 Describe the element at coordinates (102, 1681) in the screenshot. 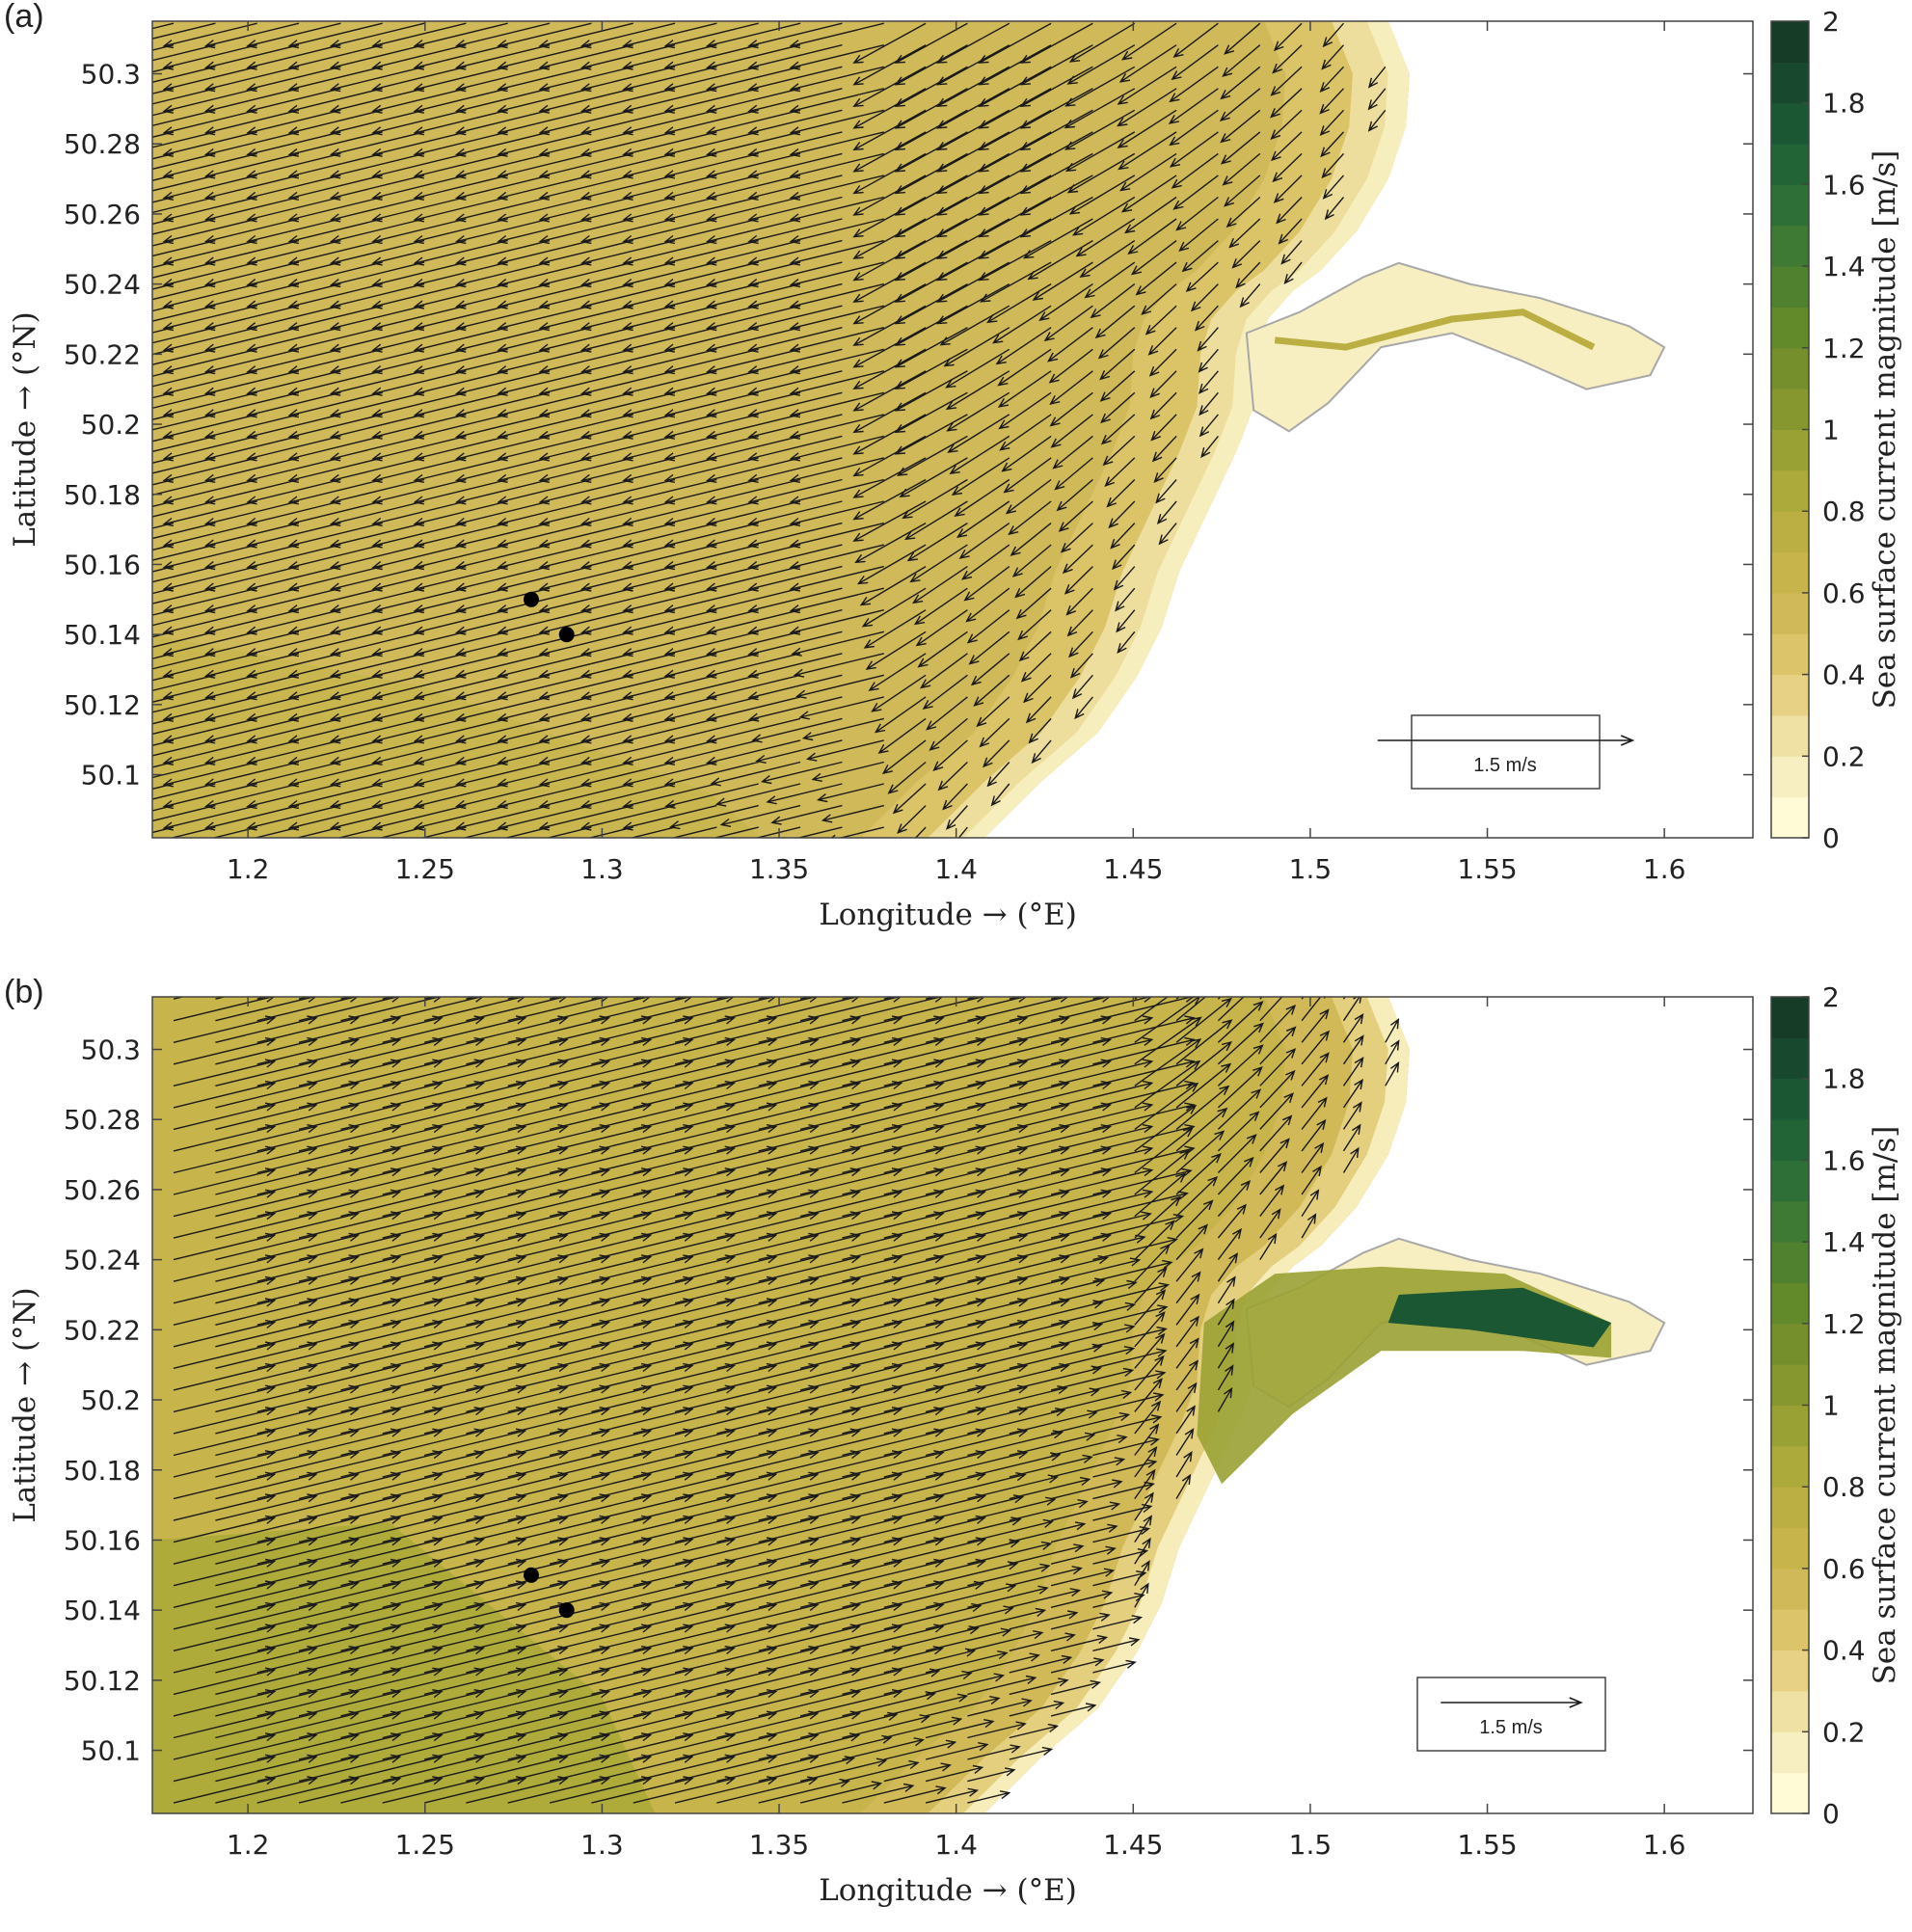

I see `y-tick-label: 50.12` at that location.